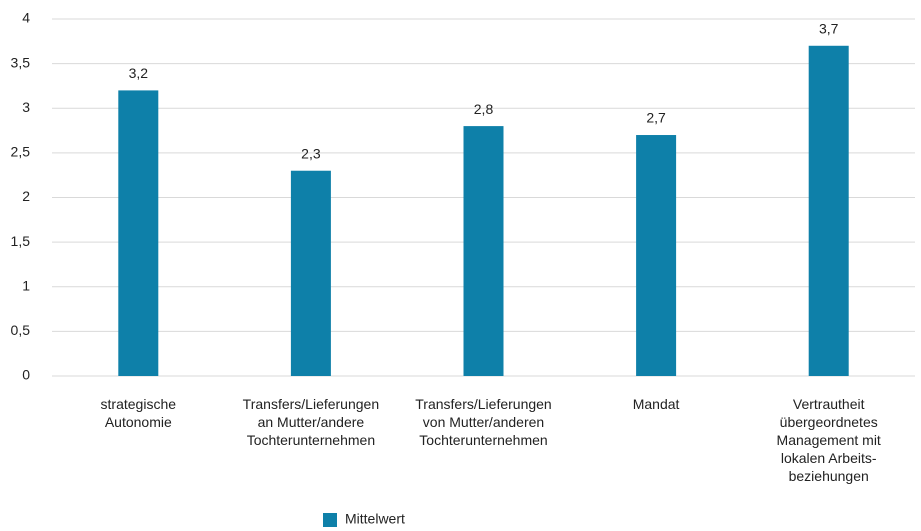 Image resolution: width=921 pixels, height=531 pixels. I want to click on y-tick-label: 3, so click(26, 107).